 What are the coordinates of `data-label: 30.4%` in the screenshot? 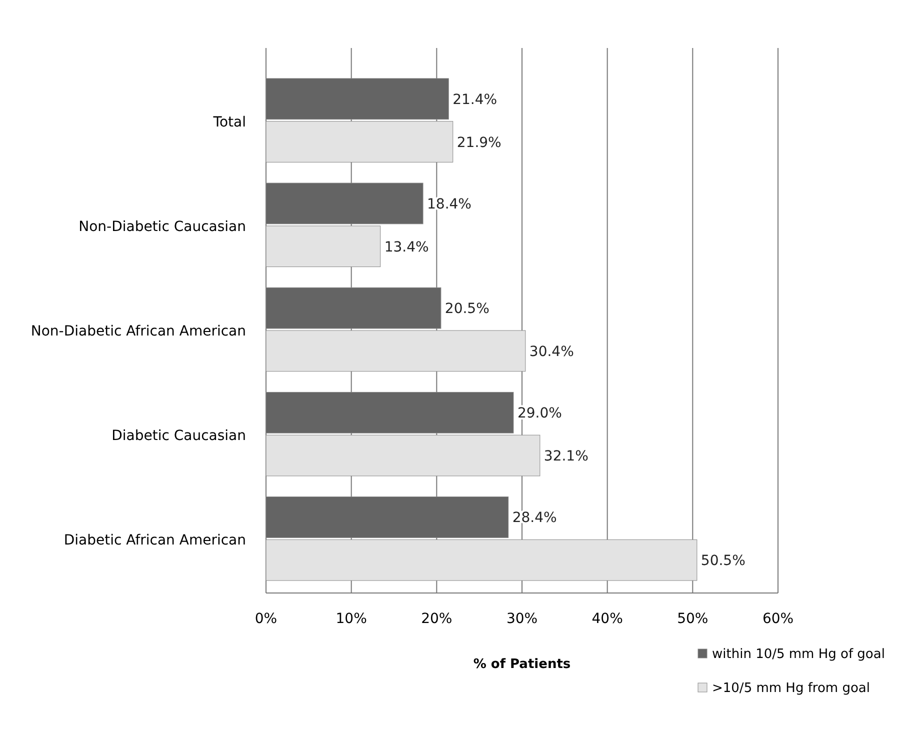 It's located at (551, 352).